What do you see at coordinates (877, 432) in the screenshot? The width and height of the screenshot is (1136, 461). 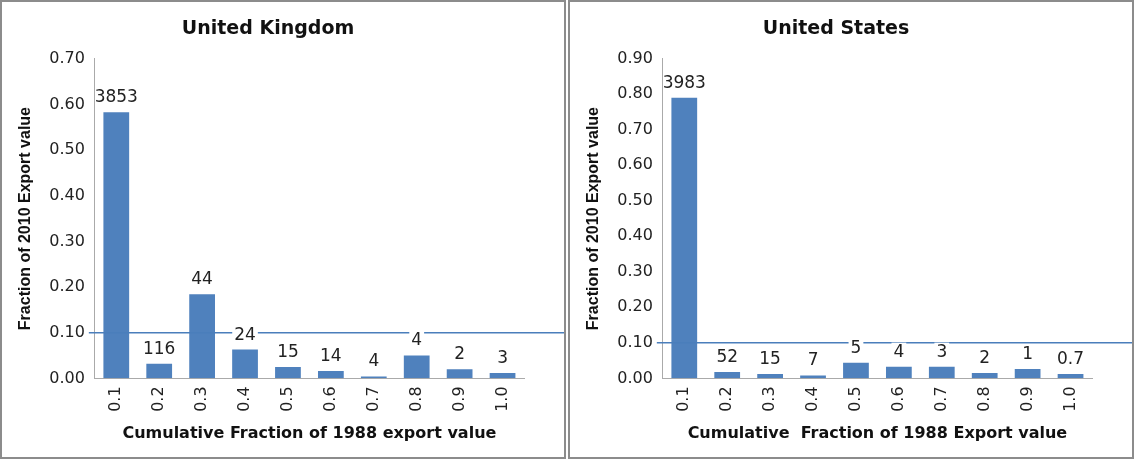 I see `x-axis-title: Cumulative Fraction of 1988 Export value` at bounding box center [877, 432].